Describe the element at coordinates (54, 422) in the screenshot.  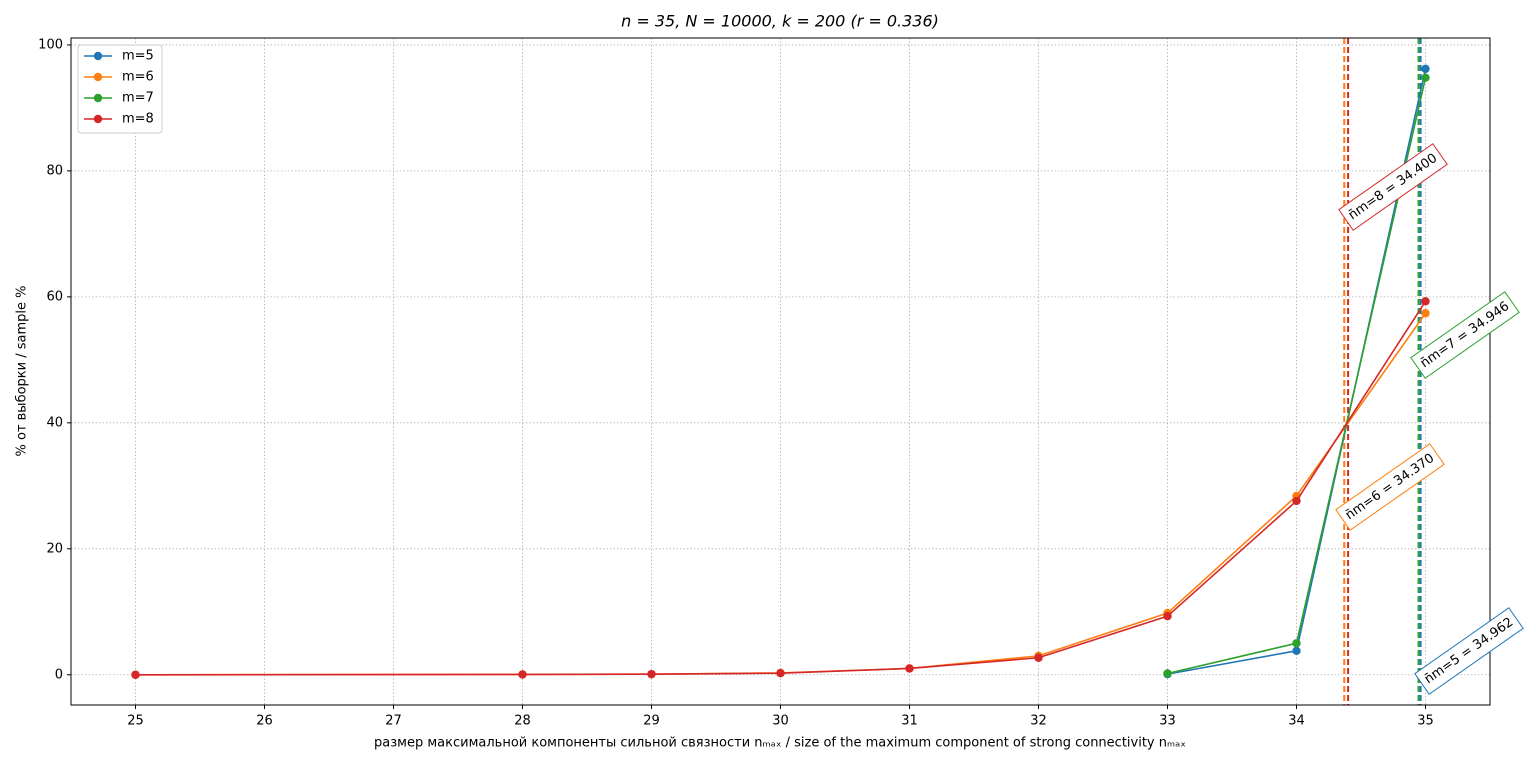
I see `y-tick-label: 40` at that location.